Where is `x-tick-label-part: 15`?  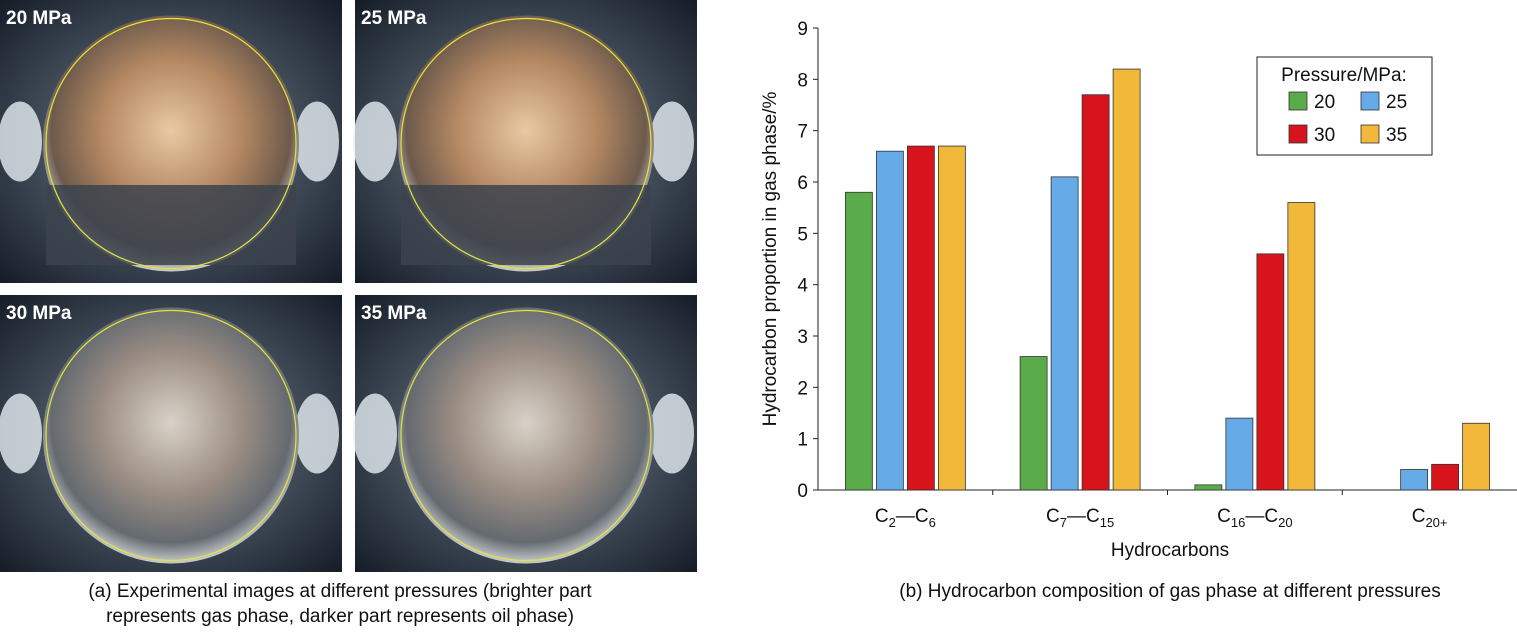
x-tick-label-part: 15 is located at coordinates (1107, 522).